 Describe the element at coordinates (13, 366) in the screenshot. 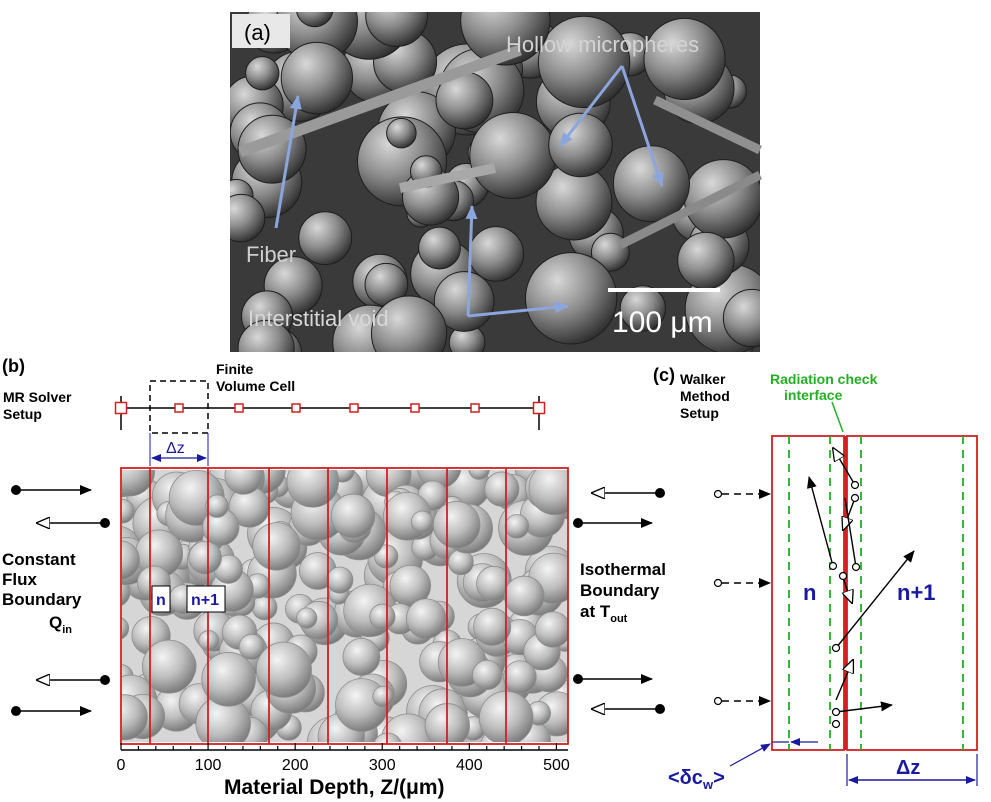

I see `panel-b-label: (b)` at that location.